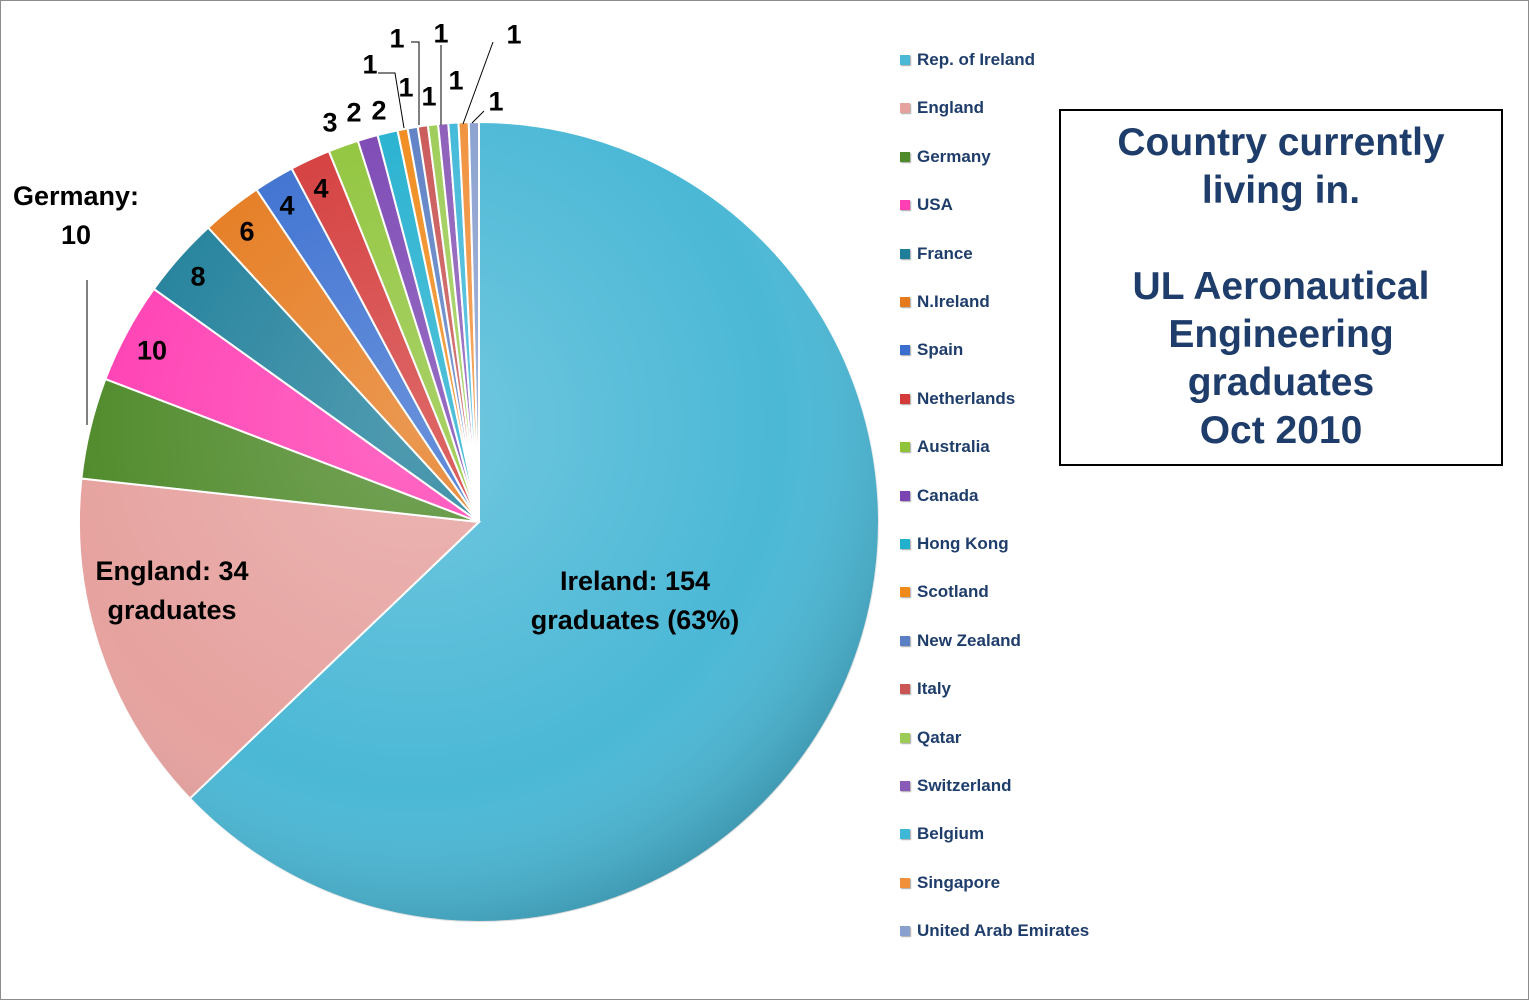 This screenshot has width=1529, height=1000. I want to click on slice-label-qatar: 1, so click(428, 96).